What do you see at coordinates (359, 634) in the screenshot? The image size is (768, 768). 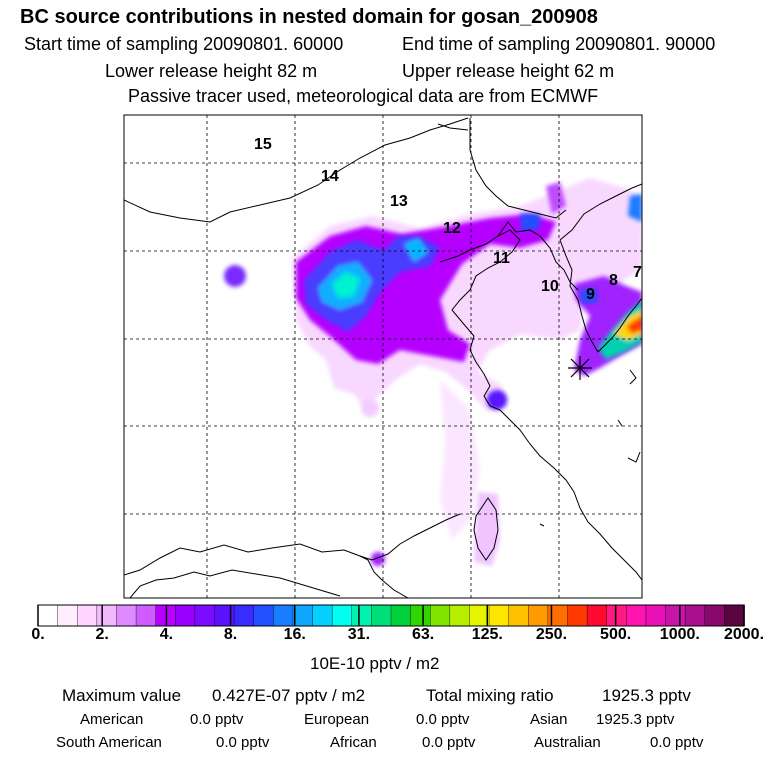 I see `colorbar-tick-label: 31.` at bounding box center [359, 634].